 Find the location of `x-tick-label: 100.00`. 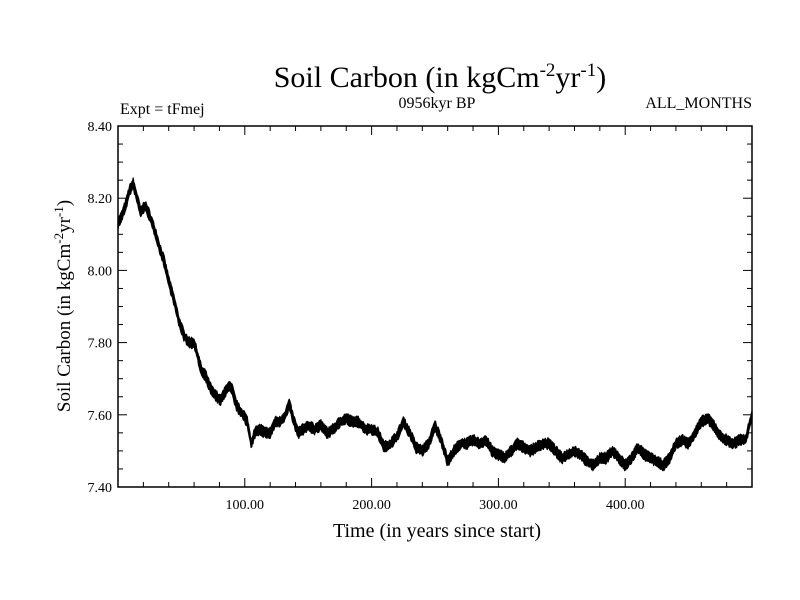

x-tick-label: 100.00 is located at coordinates (245, 505).